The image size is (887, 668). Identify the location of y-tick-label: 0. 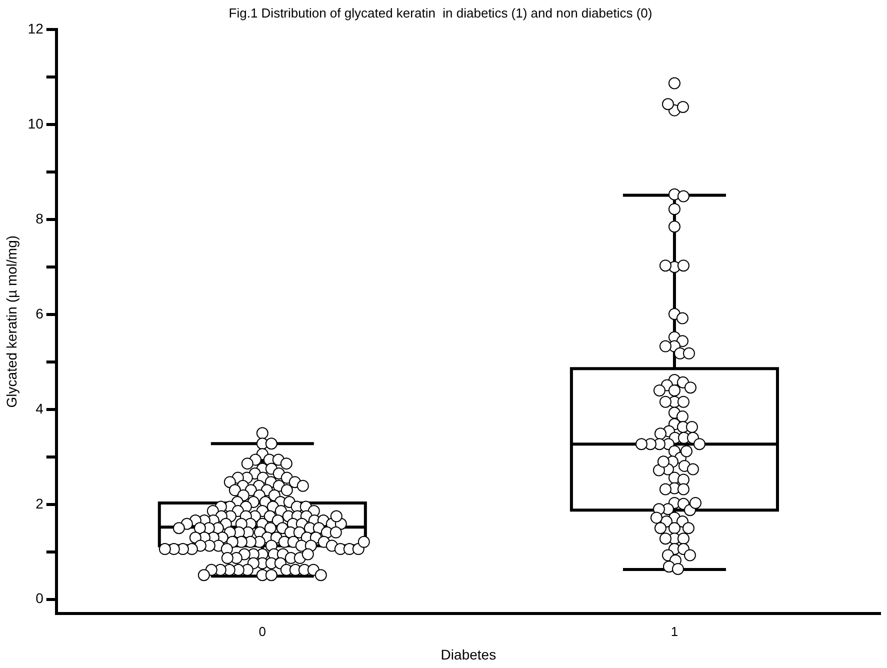
(40, 598).